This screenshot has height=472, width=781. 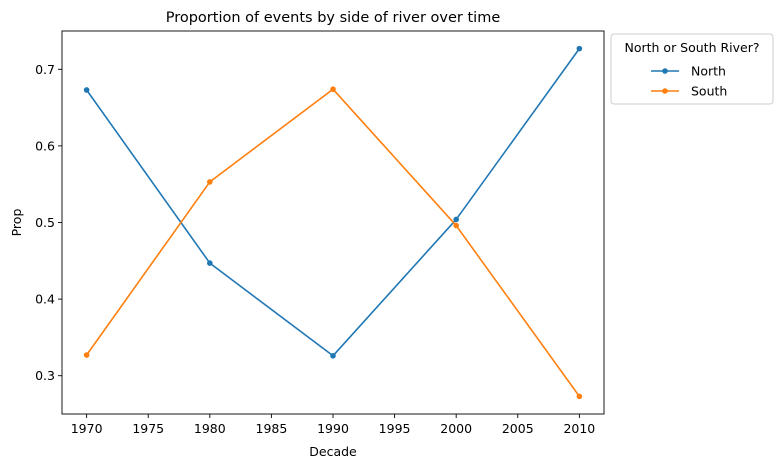 I want to click on x-tick-label: 2010, so click(x=579, y=428).